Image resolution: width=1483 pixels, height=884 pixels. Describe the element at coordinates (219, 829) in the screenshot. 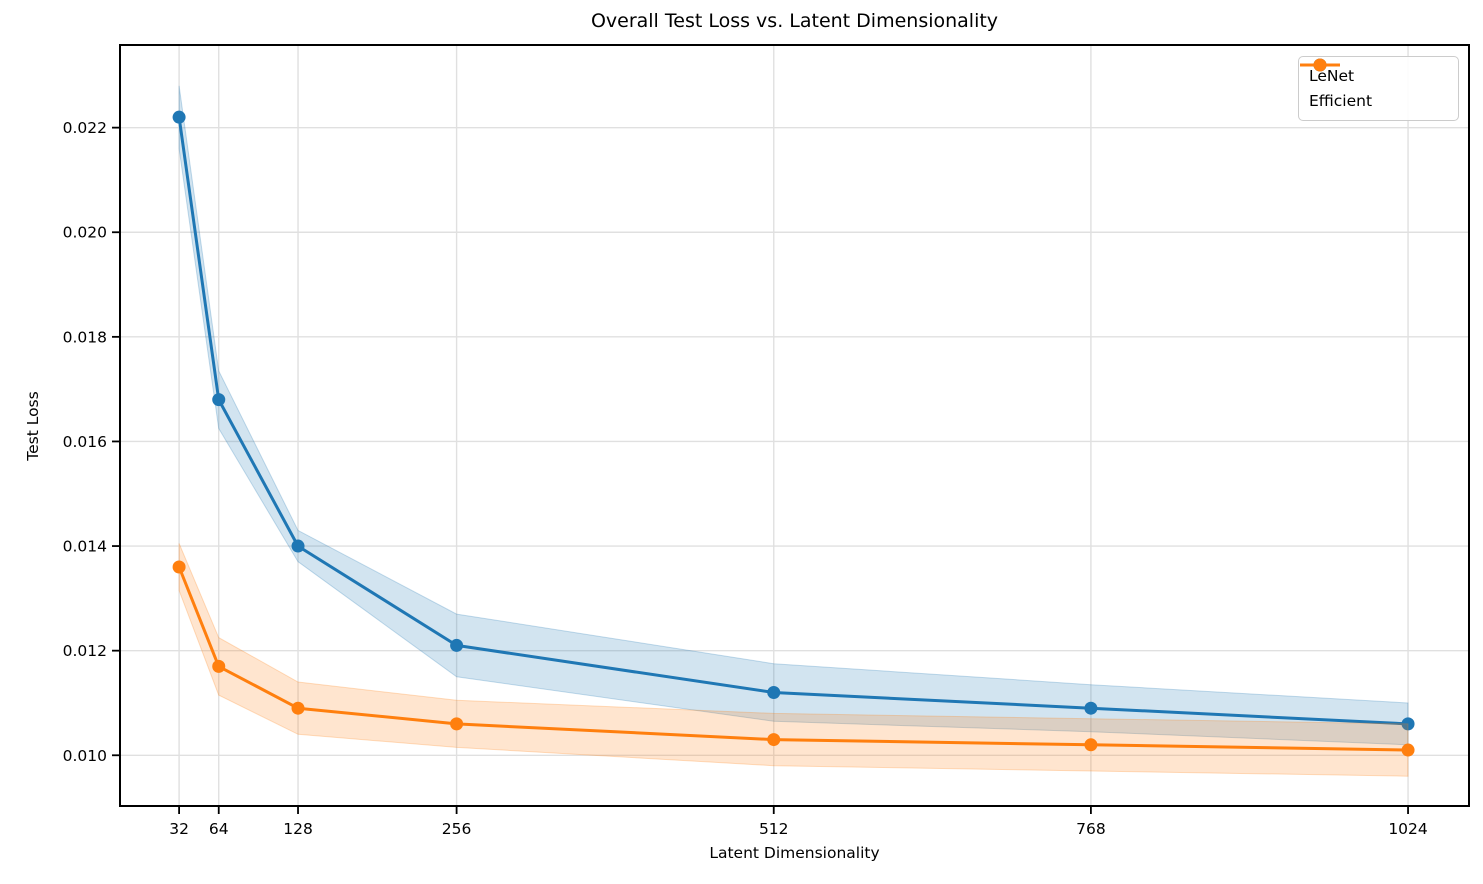

I see `x-tick-label: 64` at that location.